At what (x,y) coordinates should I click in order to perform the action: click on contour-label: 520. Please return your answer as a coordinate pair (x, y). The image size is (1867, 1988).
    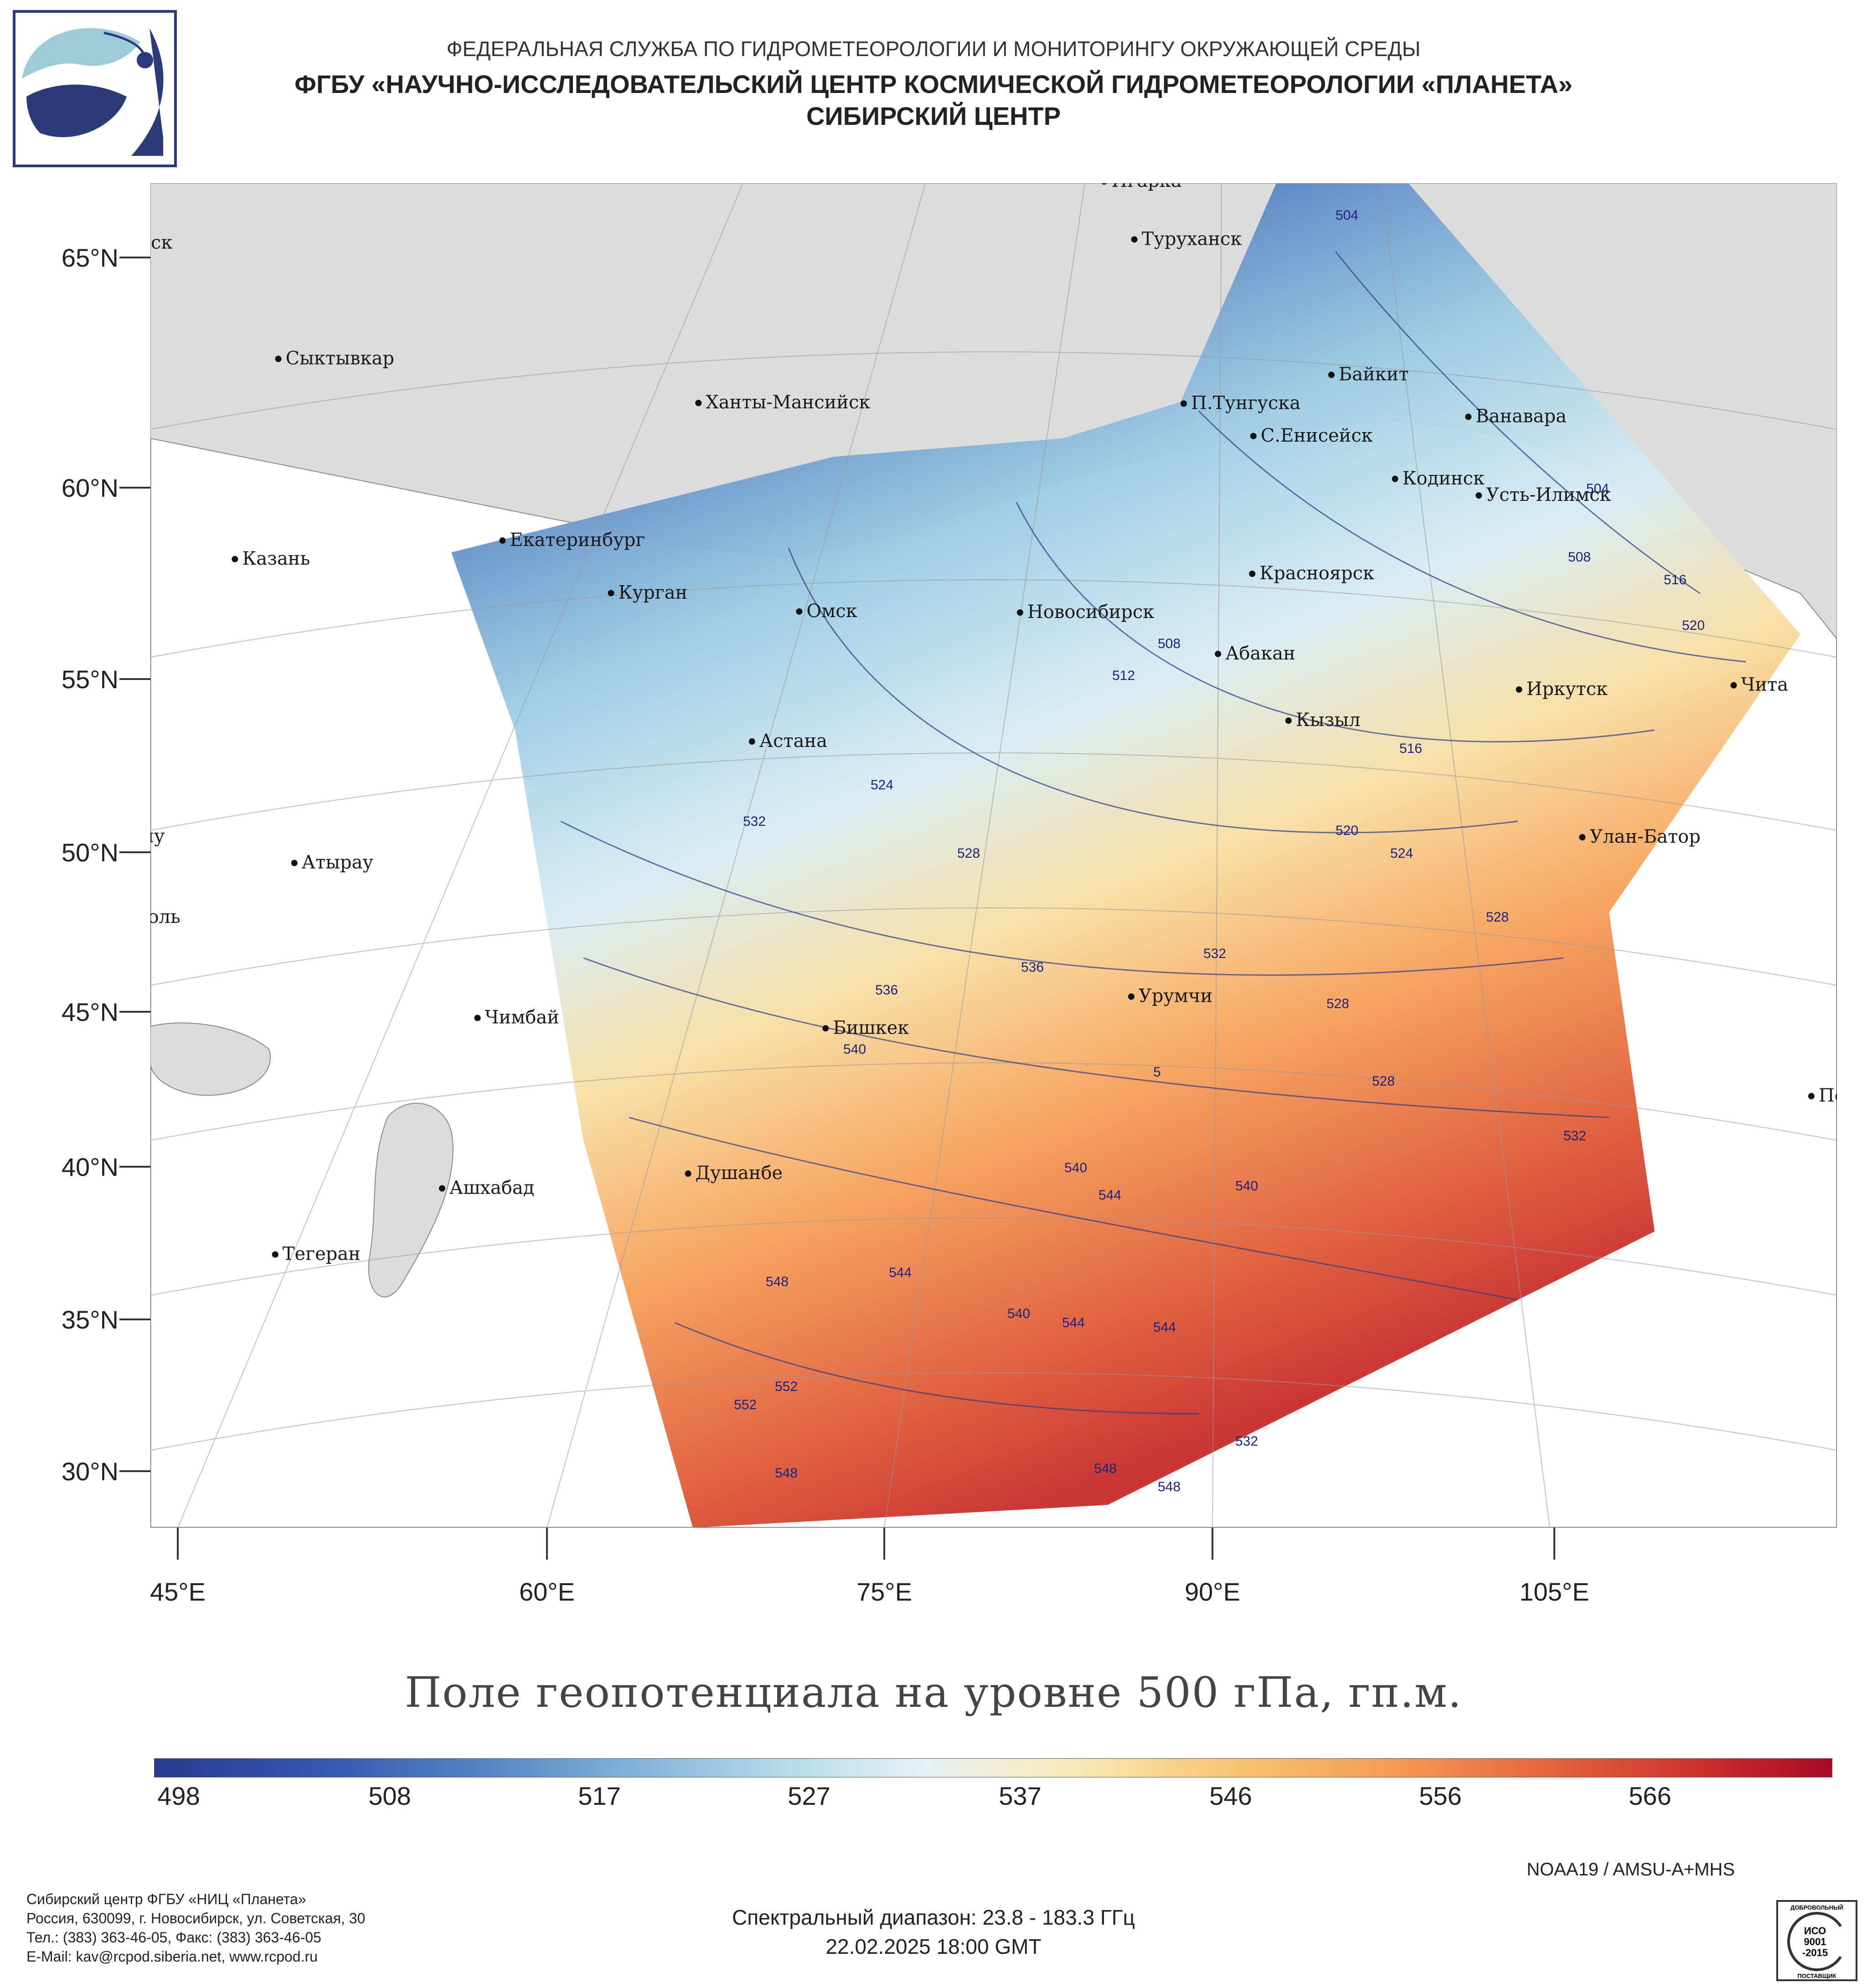
    Looking at the image, I should click on (1693, 626).